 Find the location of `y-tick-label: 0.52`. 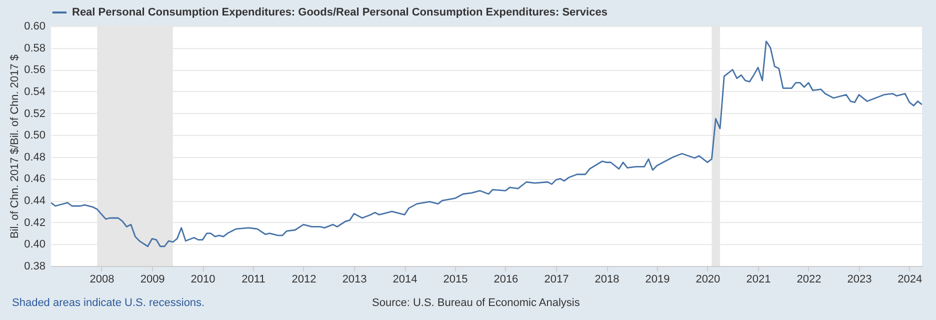

y-tick-label: 0.52 is located at coordinates (35, 114).